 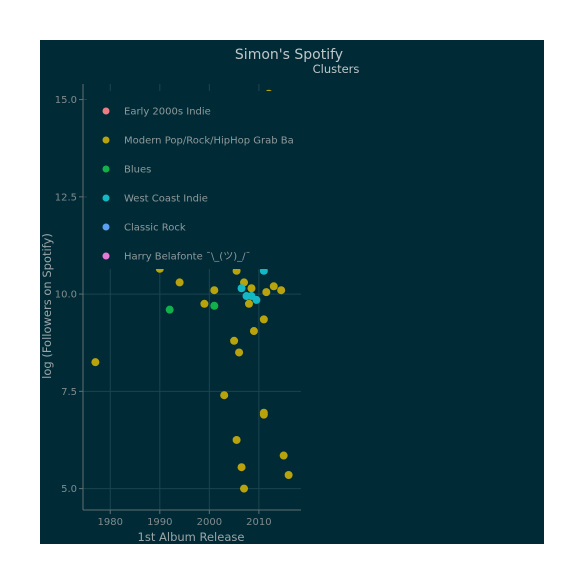 What do you see at coordinates (110, 522) in the screenshot?
I see `x-tick-label: 1980` at bounding box center [110, 522].